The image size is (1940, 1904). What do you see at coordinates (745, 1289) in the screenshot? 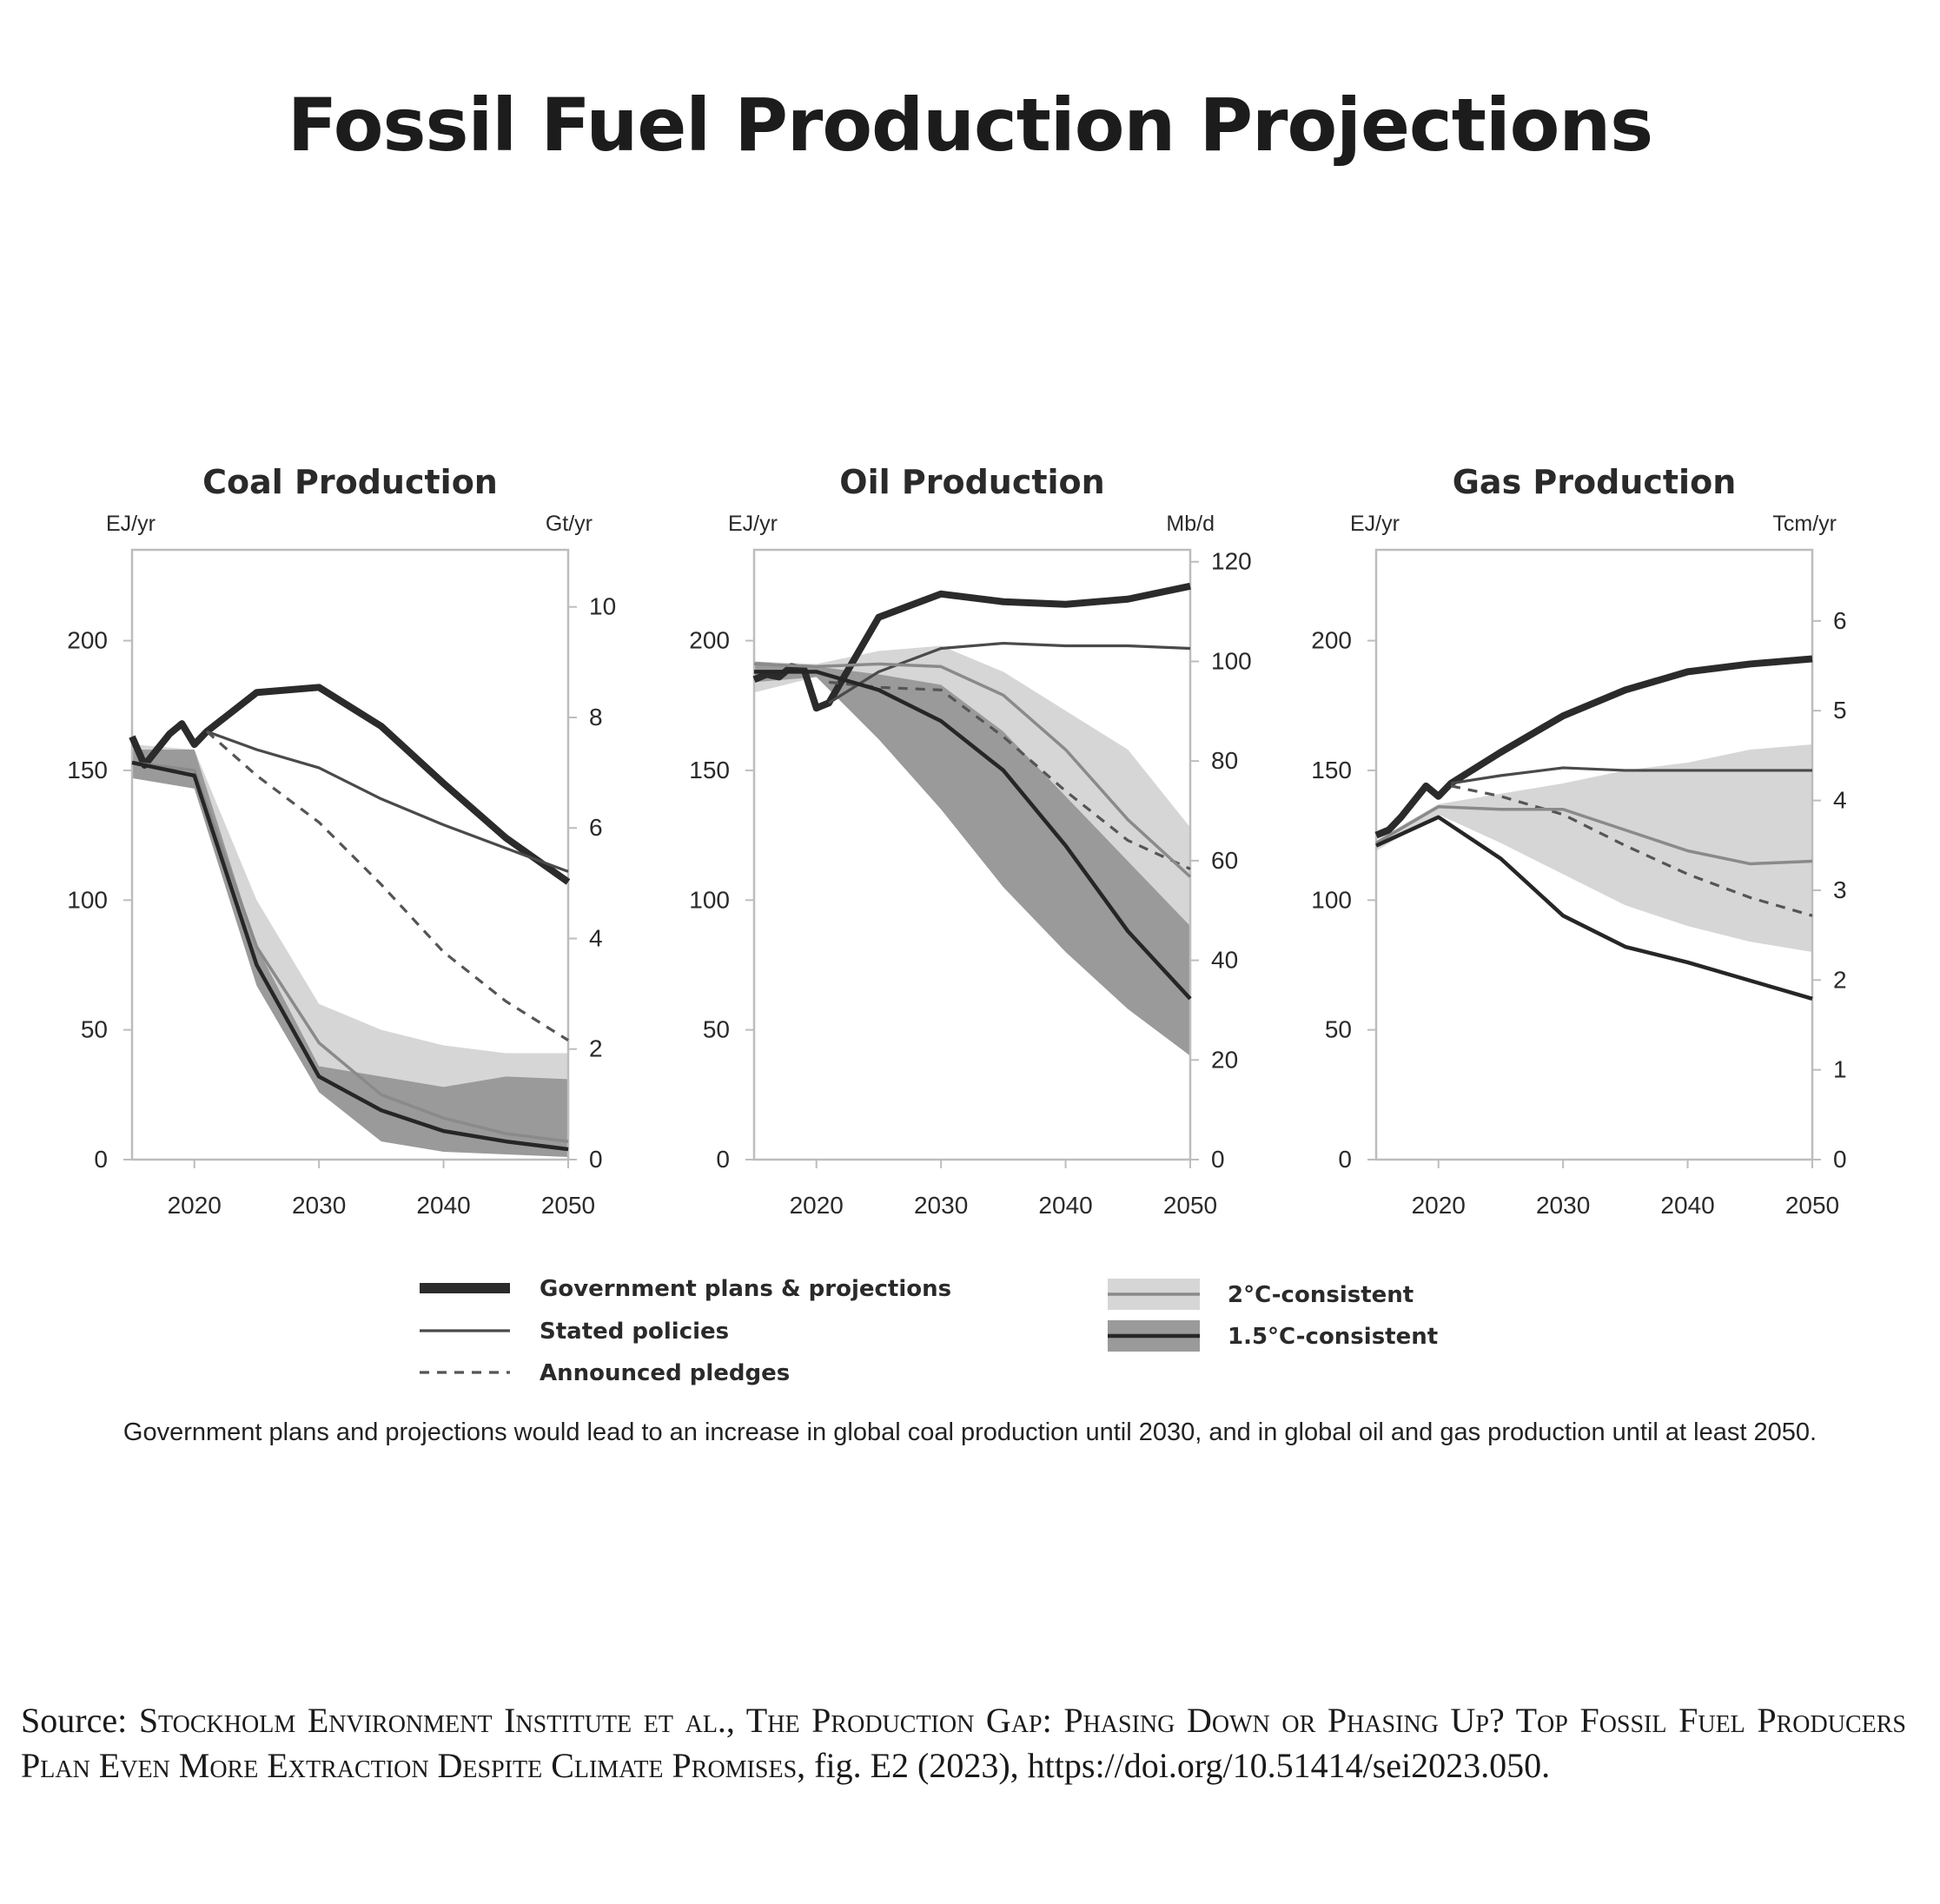
I see `legend-label: Government plans & projections` at bounding box center [745, 1289].